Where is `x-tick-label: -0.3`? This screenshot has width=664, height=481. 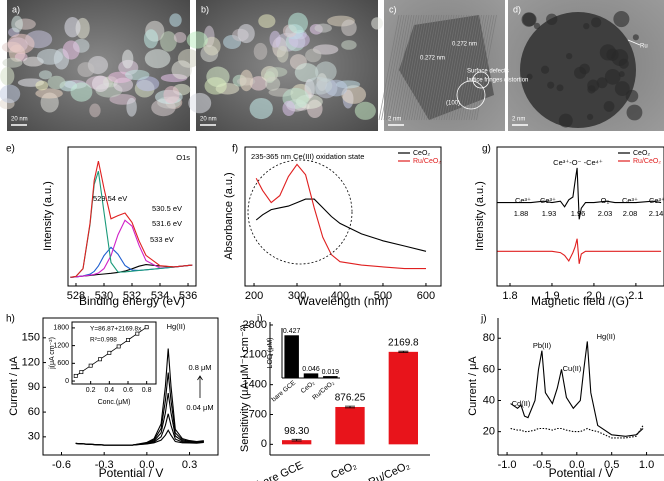
x-tick-label: -0.3 is located at coordinates (104, 465).